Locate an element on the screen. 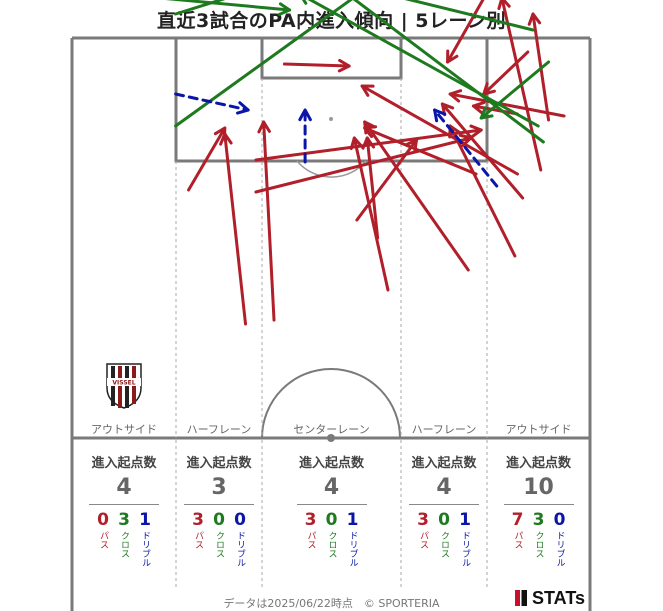  stat-col-halfspace-right: 進入起点数 4 3 パス 0 クロス 1 ドリブル is located at coordinates (444, 509).